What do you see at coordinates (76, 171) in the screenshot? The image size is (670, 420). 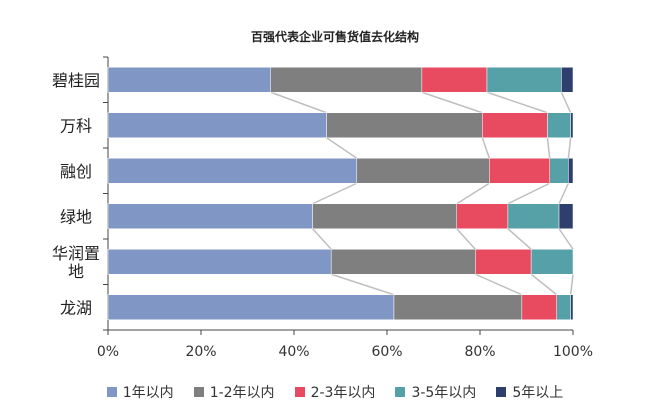 I see `category-label: 融创` at bounding box center [76, 171].